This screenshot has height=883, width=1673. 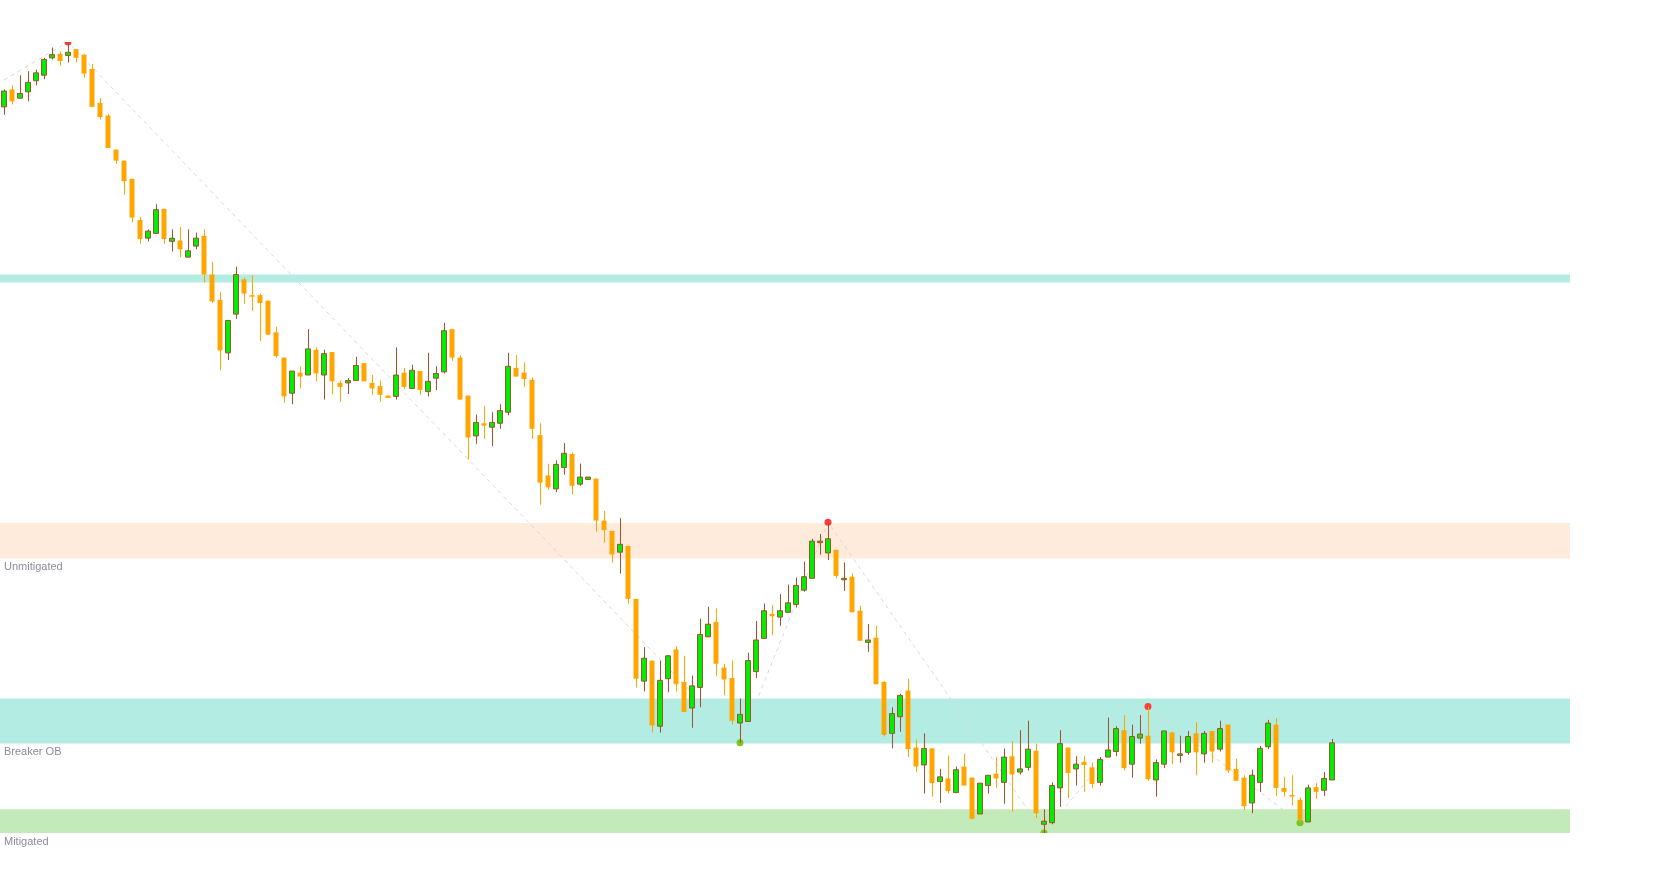 What do you see at coordinates (33, 751) in the screenshot?
I see `band-label: Breaker OB` at bounding box center [33, 751].